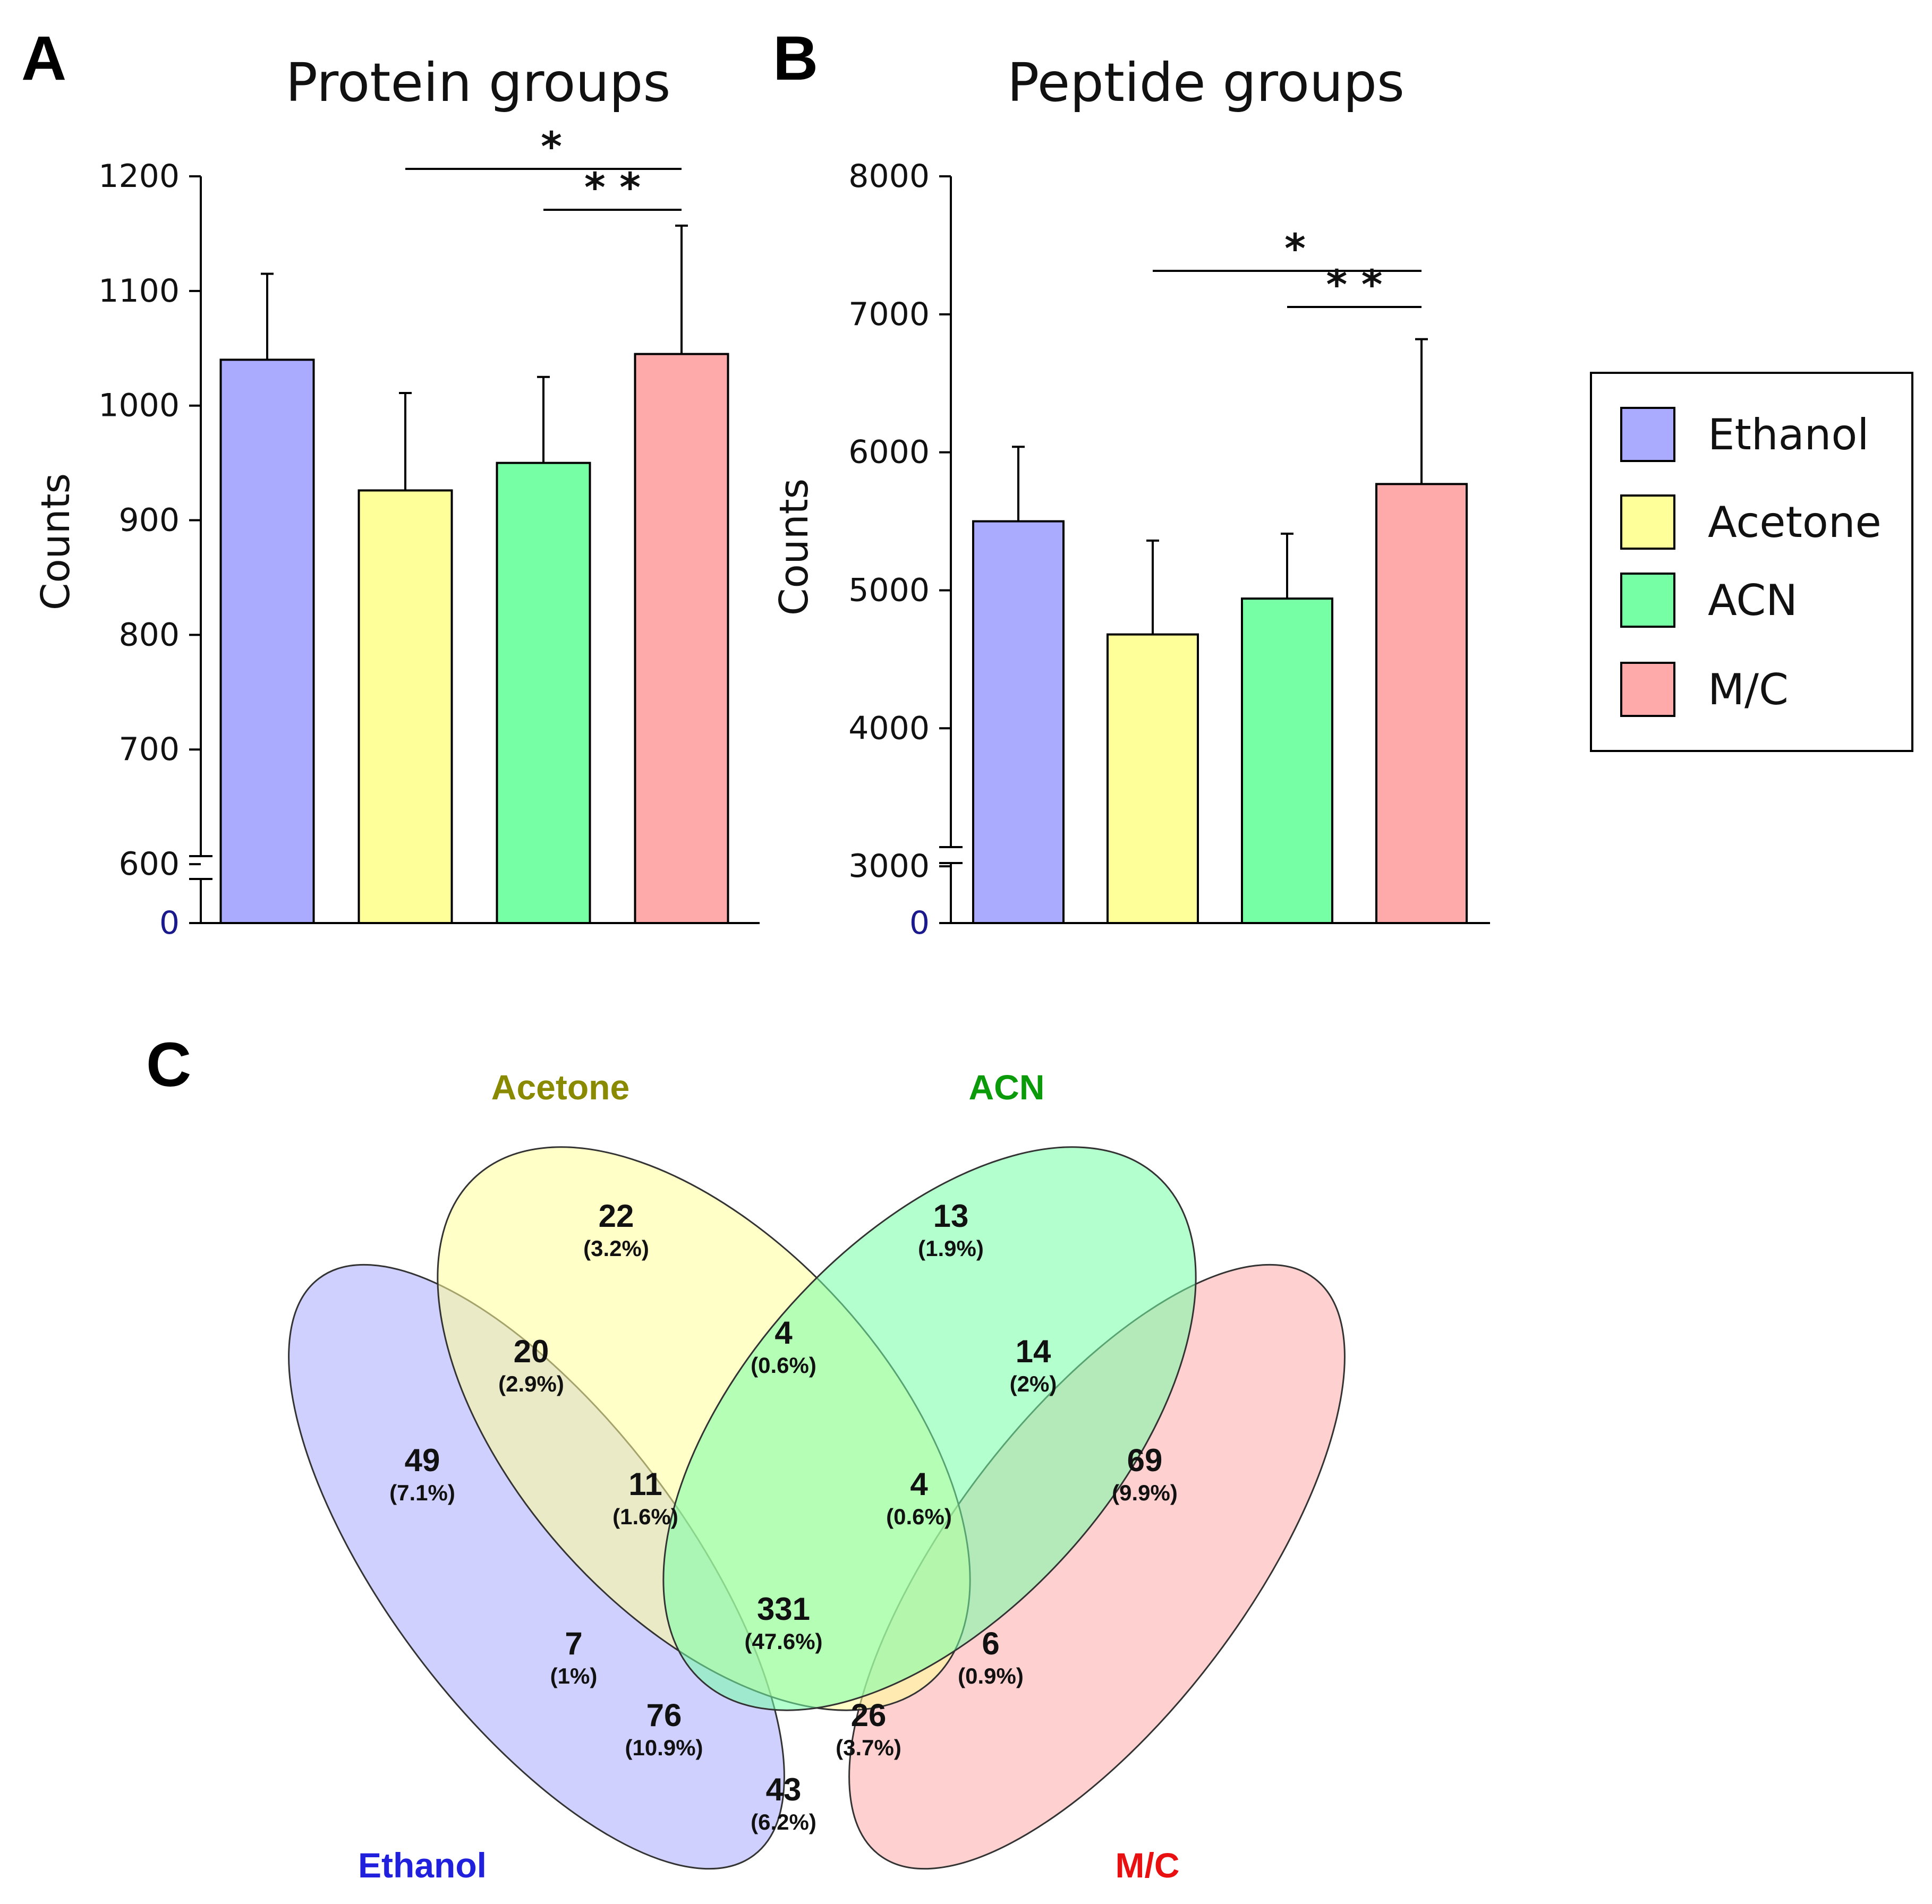 The height and width of the screenshot is (1904, 1932). What do you see at coordinates (991, 1676) in the screenshot?
I see `venn-percent-acetone-mc: (0.9%)` at bounding box center [991, 1676].